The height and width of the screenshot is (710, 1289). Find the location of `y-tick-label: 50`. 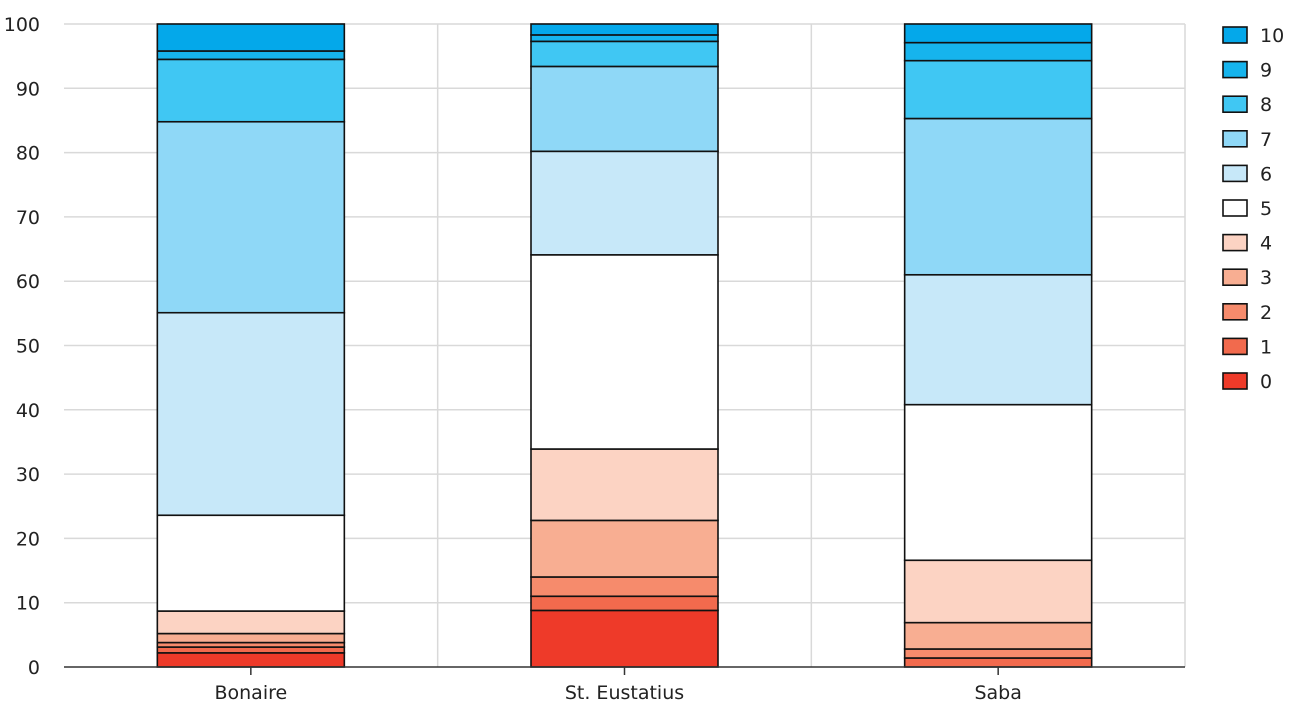

y-tick-label: 50 is located at coordinates (28, 347).